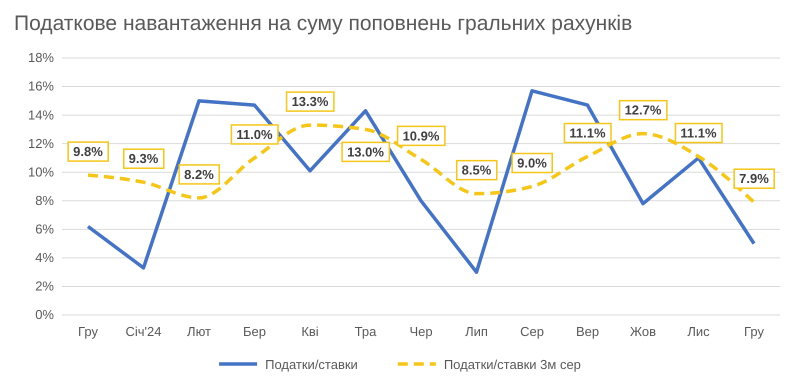 This screenshot has height=380, width=800. What do you see at coordinates (44, 200) in the screenshot?
I see `y-tick-label: 8%` at bounding box center [44, 200].